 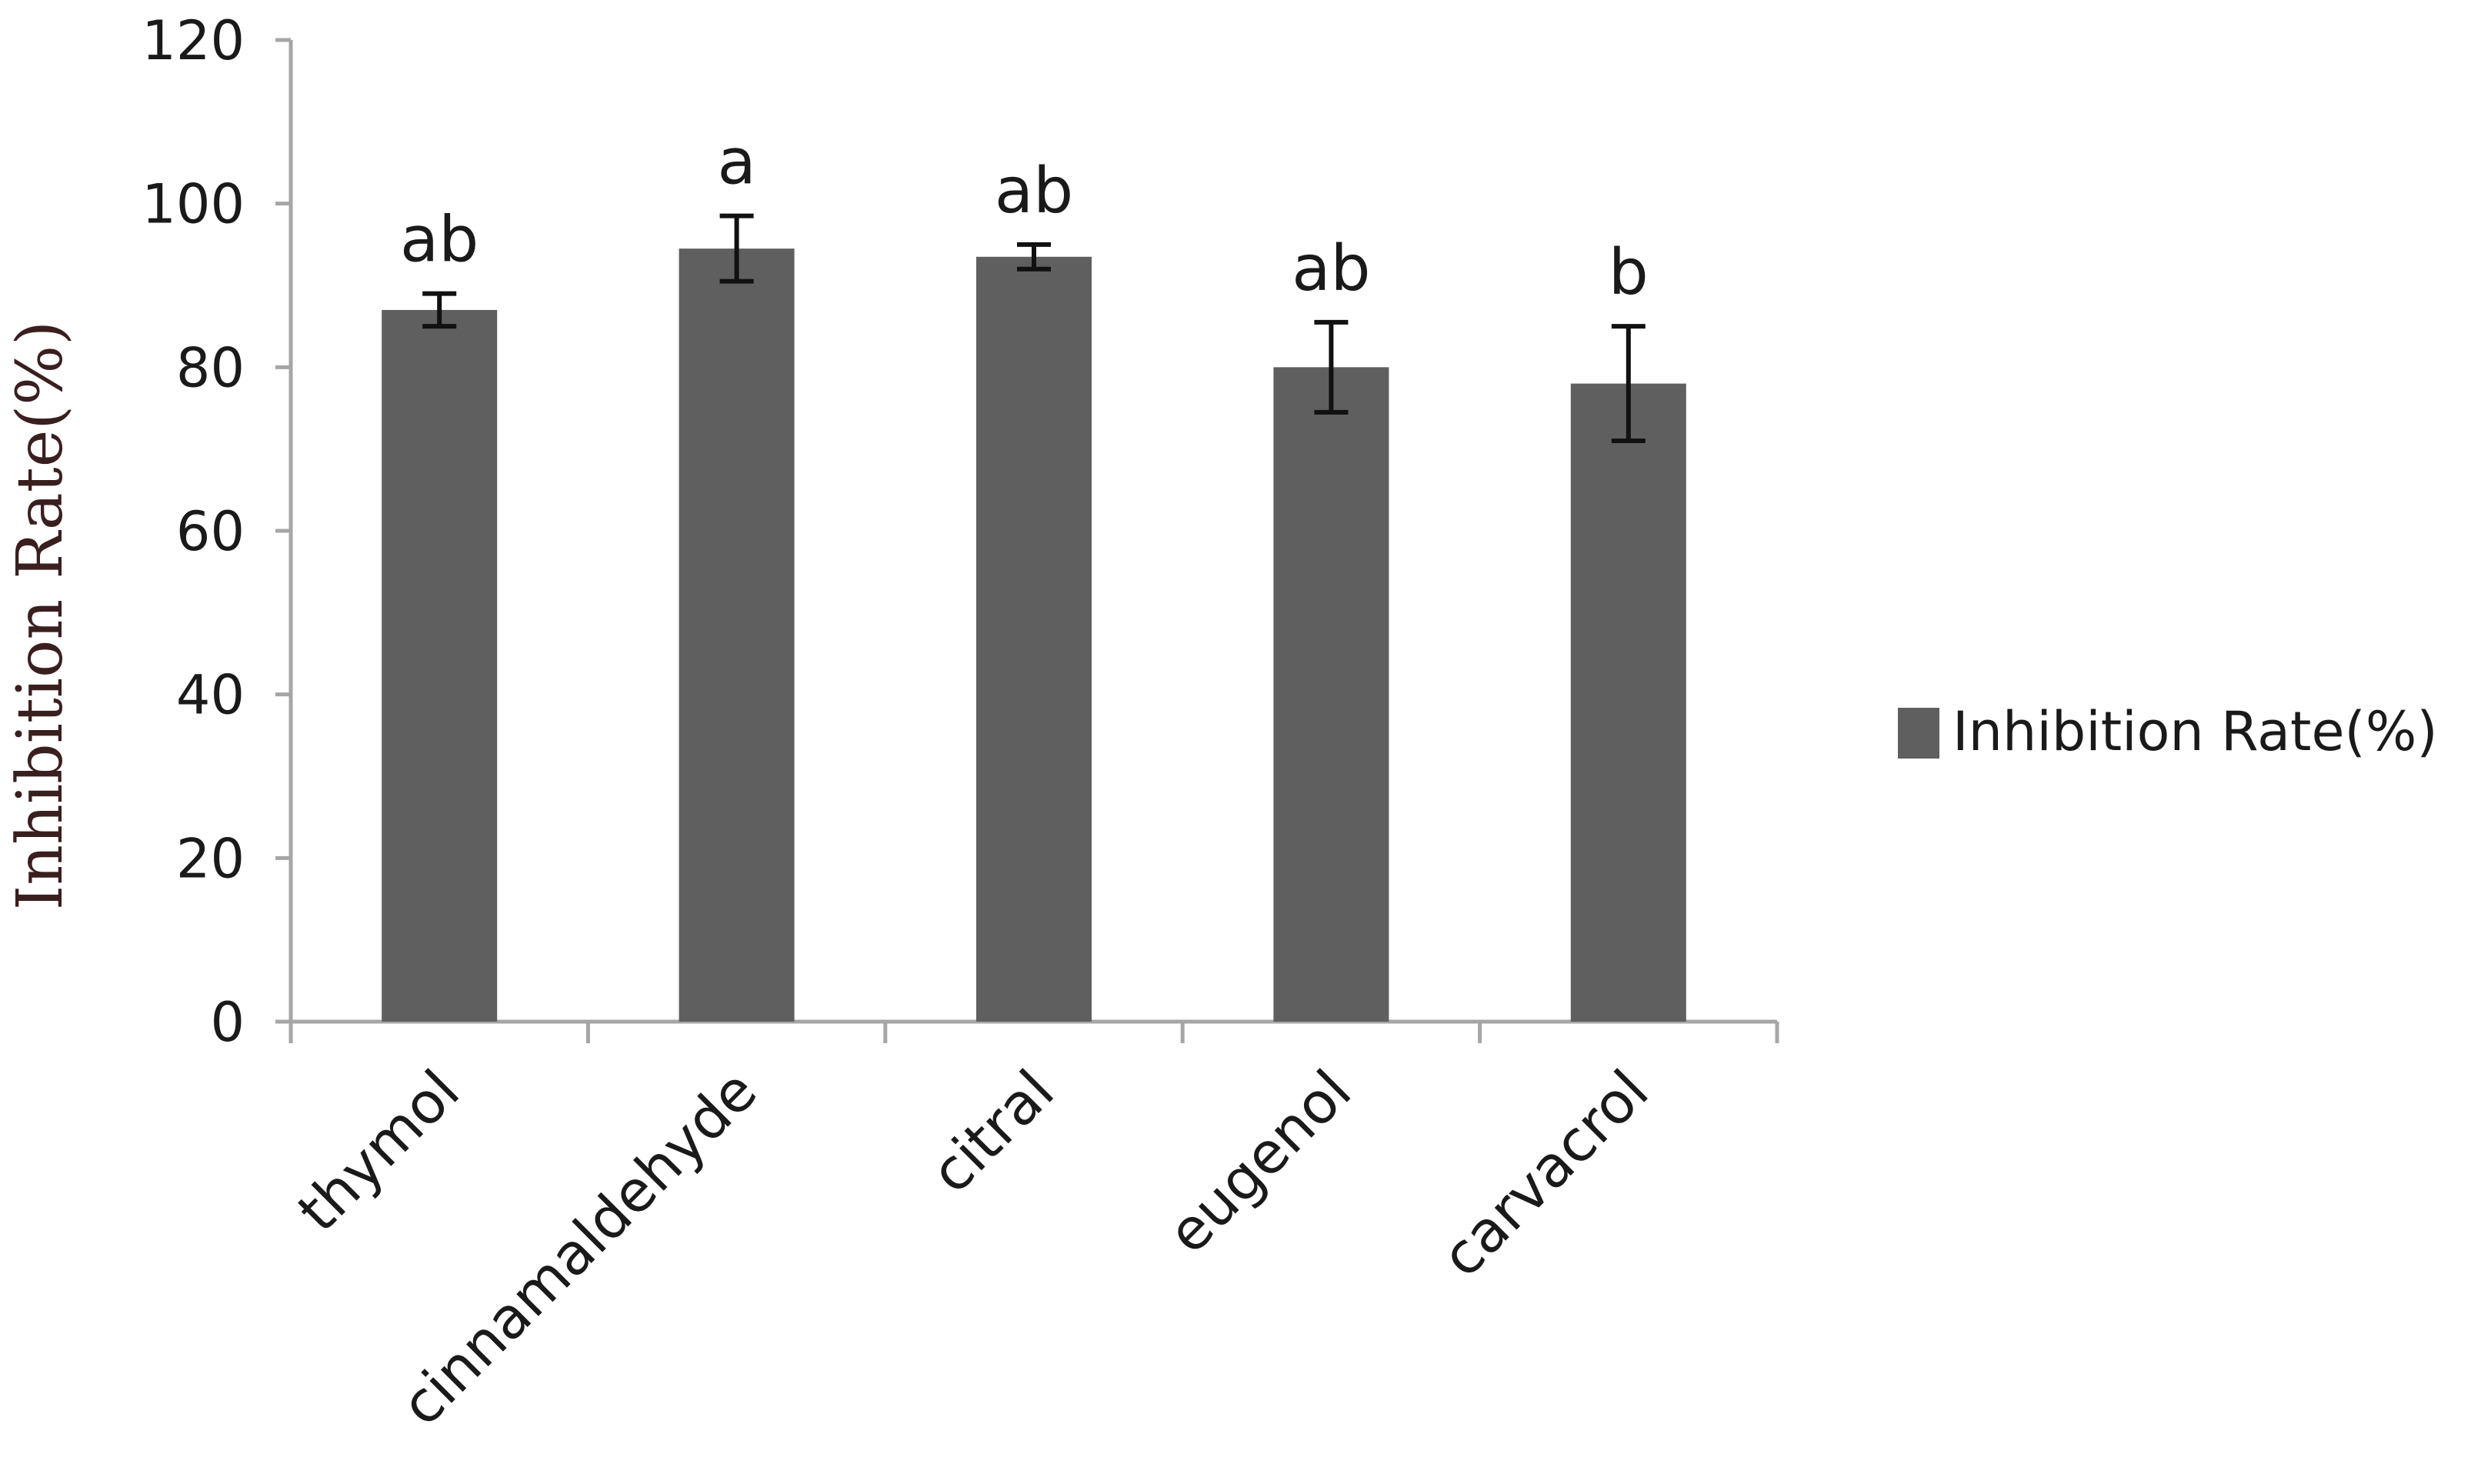 I want to click on legend: Inhibition Rate(%), so click(x=2168, y=732).